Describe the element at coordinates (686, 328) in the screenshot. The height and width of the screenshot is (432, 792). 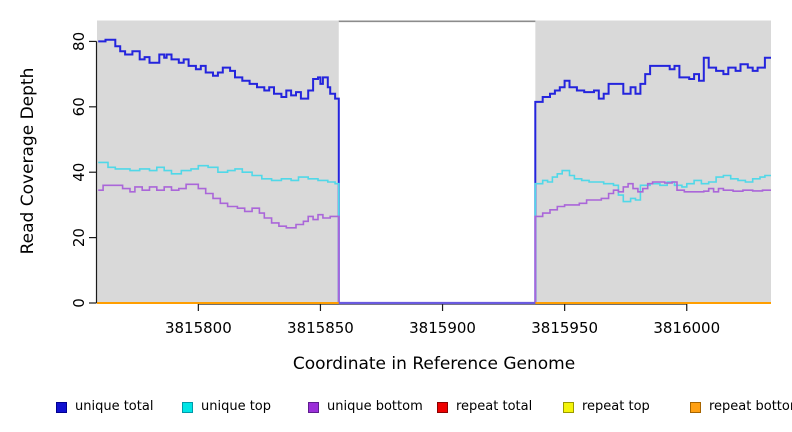
I see `x-tick-label: 3816000` at that location.